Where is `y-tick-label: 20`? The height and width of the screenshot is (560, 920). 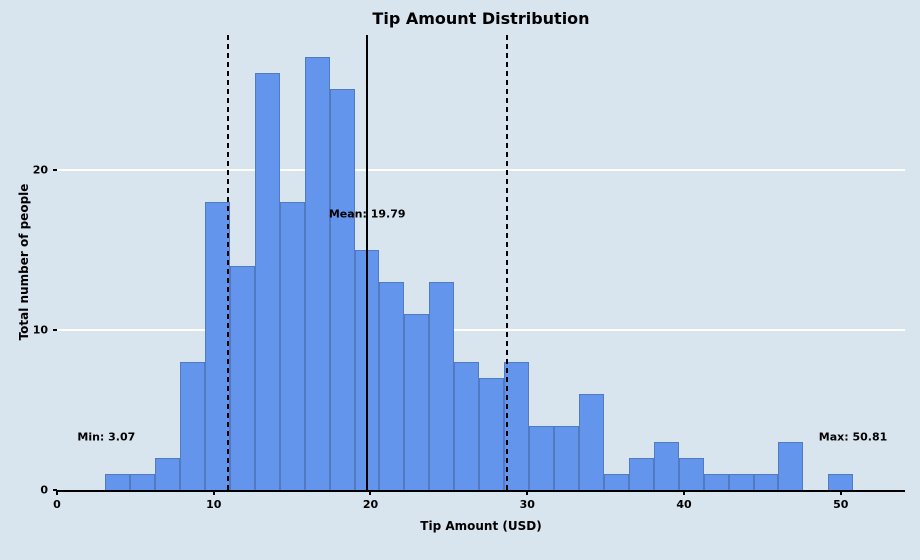 y-tick-label: 20 is located at coordinates (40, 170).